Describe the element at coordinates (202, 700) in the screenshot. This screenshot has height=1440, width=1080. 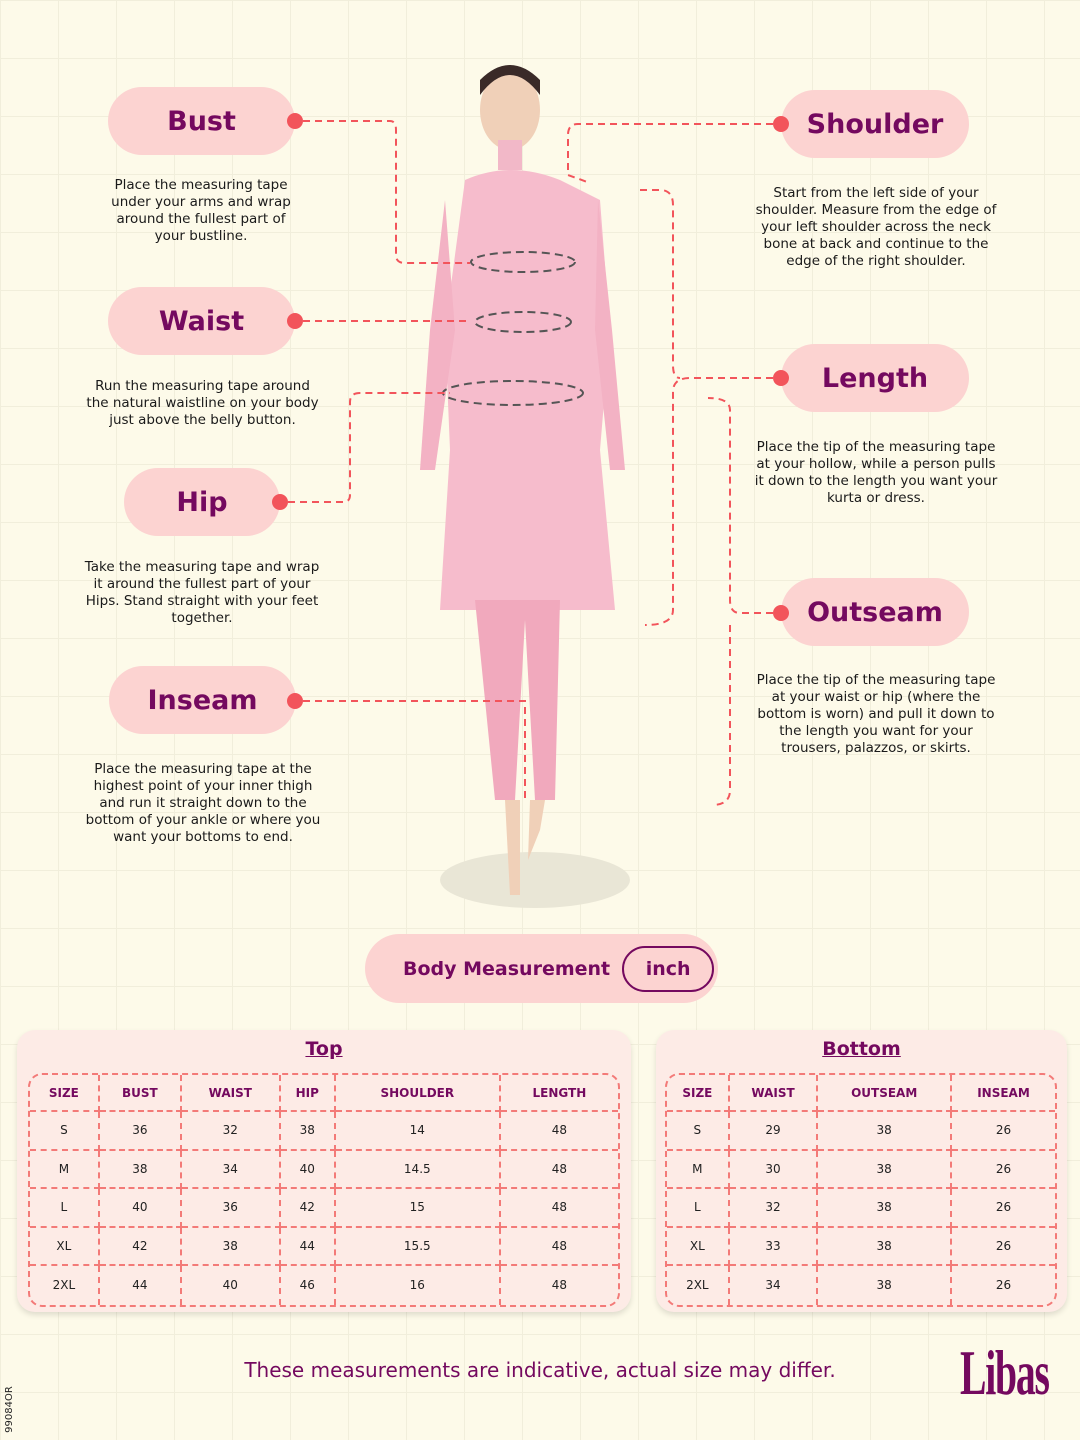
I see `inseam-label: Inseam` at that location.